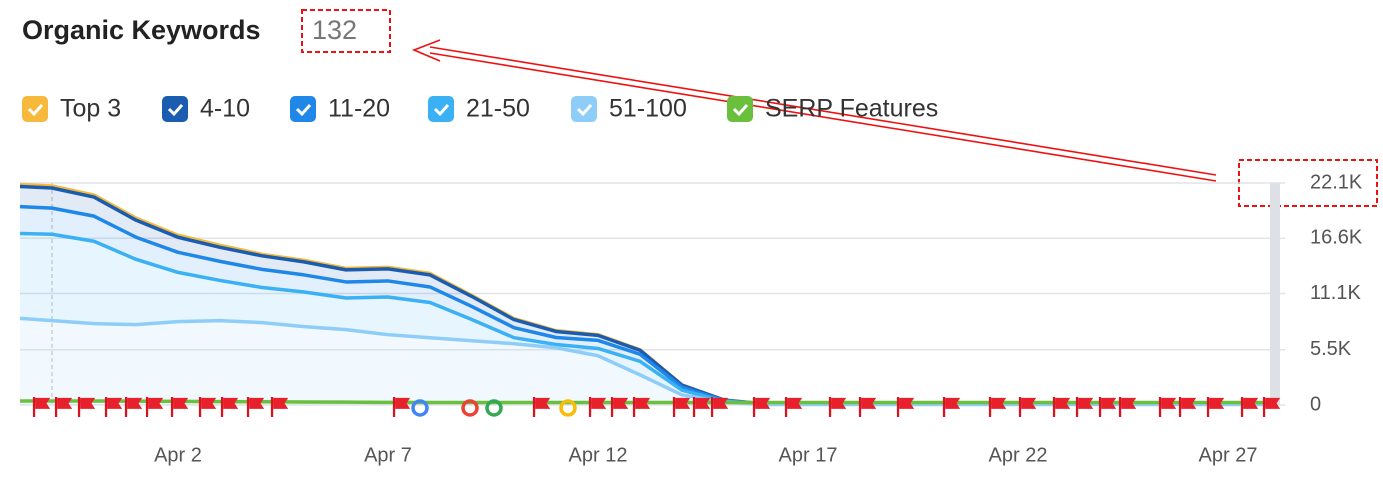  What do you see at coordinates (1336, 182) in the screenshot?
I see `y-tick-label: 22.1K` at bounding box center [1336, 182].